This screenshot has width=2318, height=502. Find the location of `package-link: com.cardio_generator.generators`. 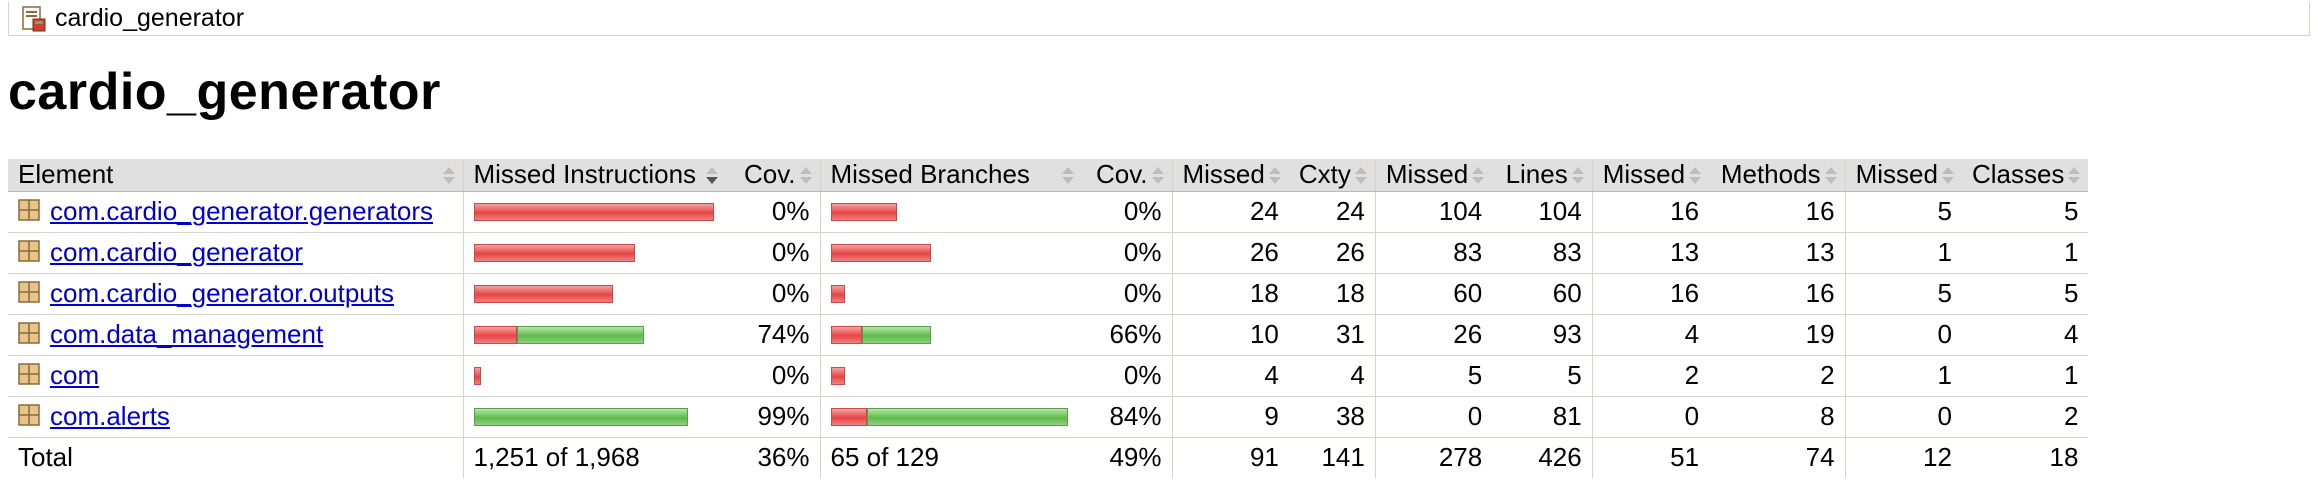

package-link: com.cardio_generator.generators is located at coordinates (242, 211).